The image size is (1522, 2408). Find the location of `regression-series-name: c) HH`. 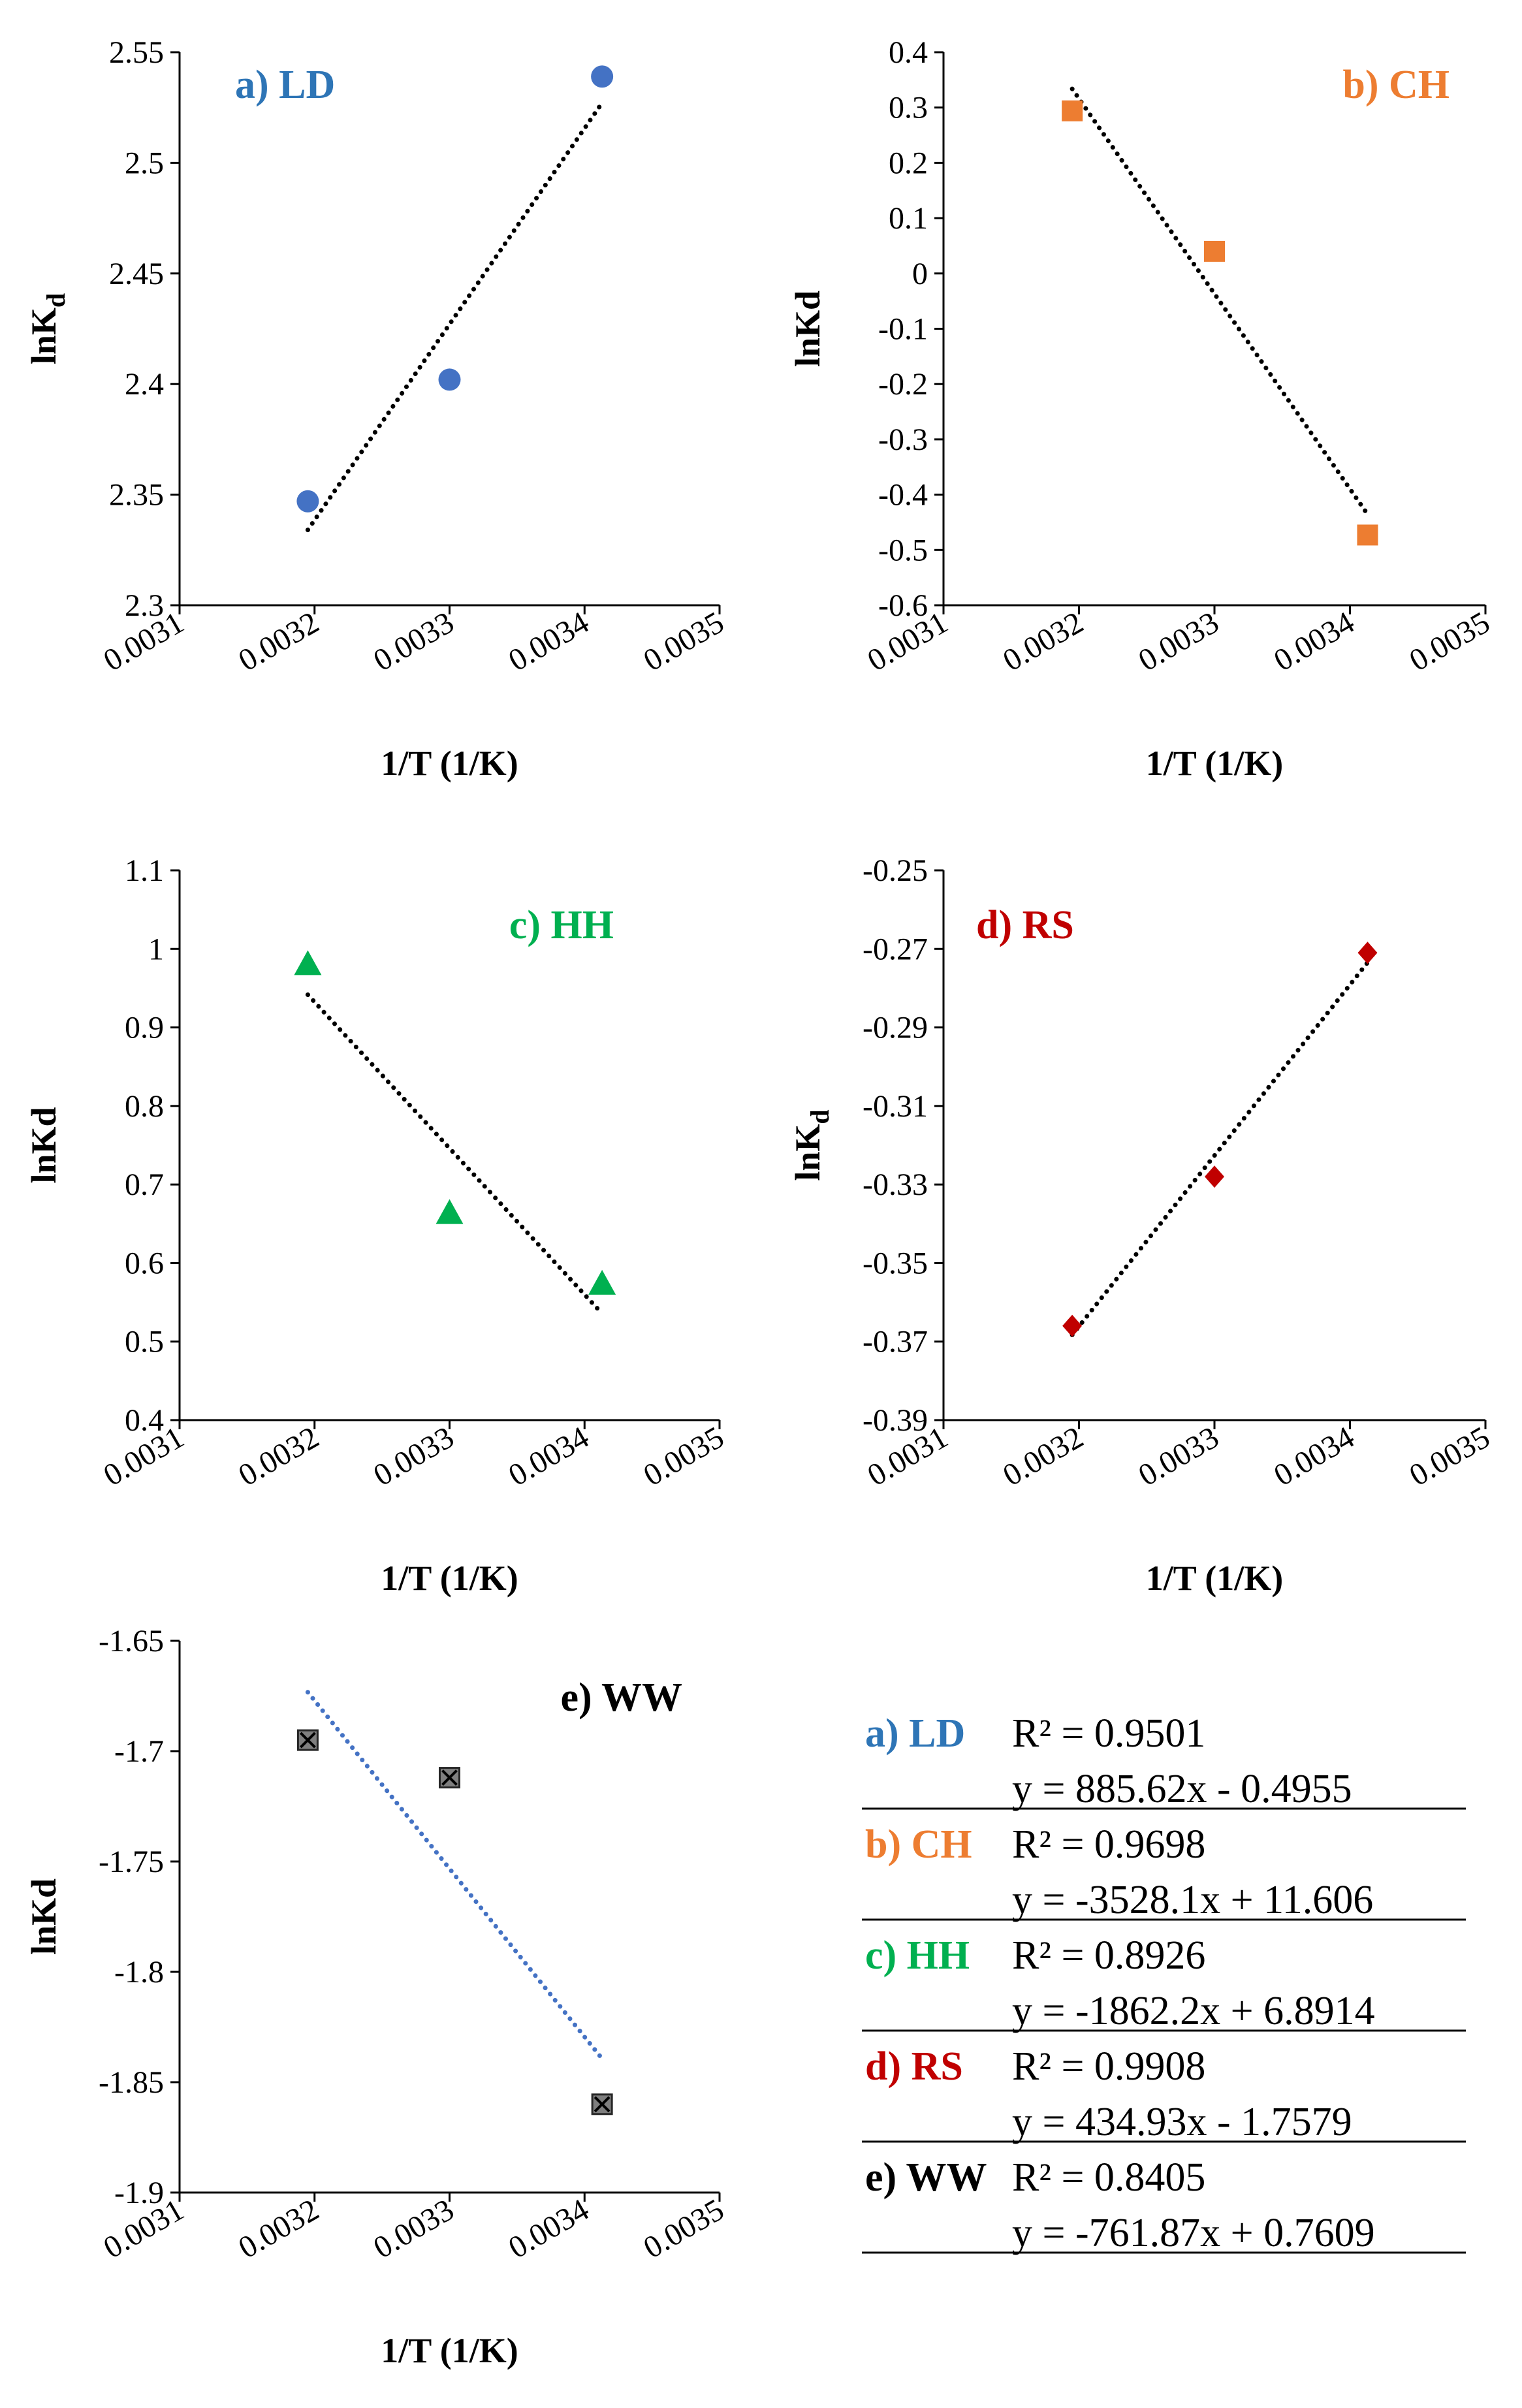

regression-series-name: c) HH is located at coordinates (917, 1955).